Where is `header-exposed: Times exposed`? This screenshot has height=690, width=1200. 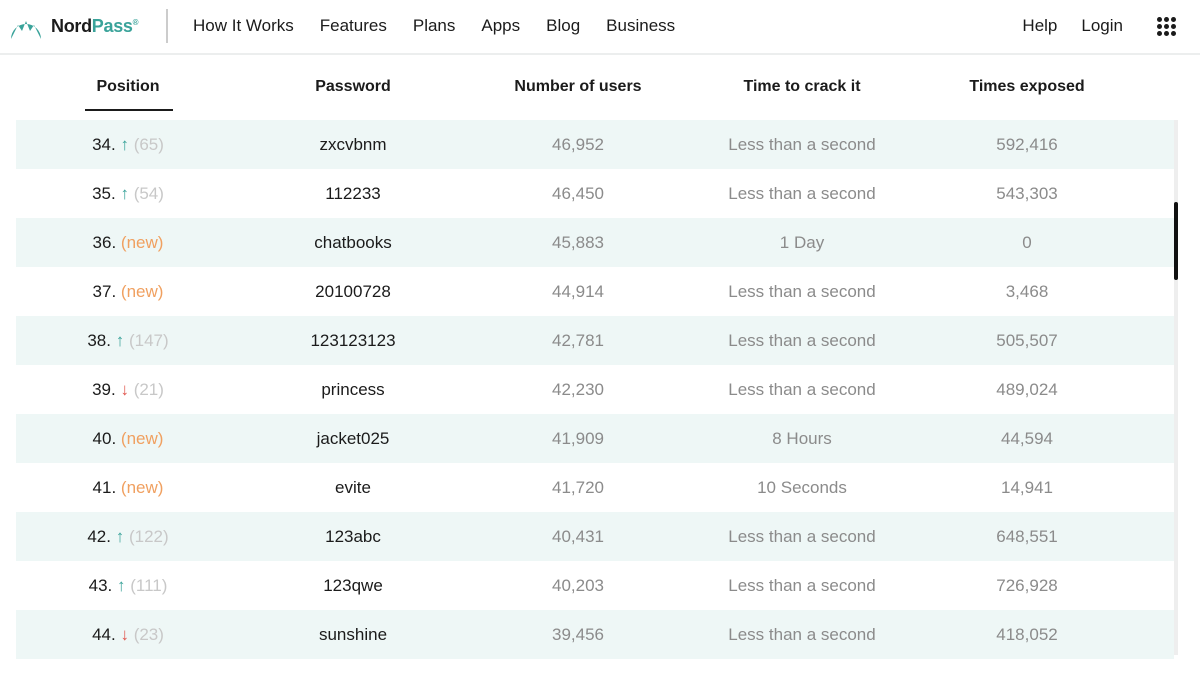 header-exposed: Times exposed is located at coordinates (1027, 86).